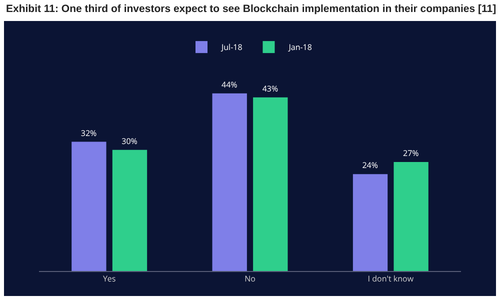 This screenshot has height=300, width=500. Describe the element at coordinates (411, 153) in the screenshot. I see `data-label: 27%` at that location.